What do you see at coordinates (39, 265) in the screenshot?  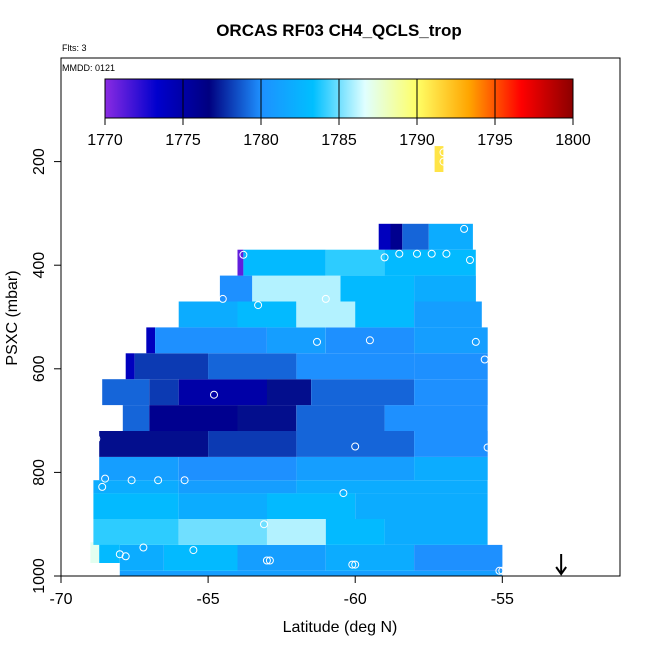 I see `y-tick-label: 400` at bounding box center [39, 265].